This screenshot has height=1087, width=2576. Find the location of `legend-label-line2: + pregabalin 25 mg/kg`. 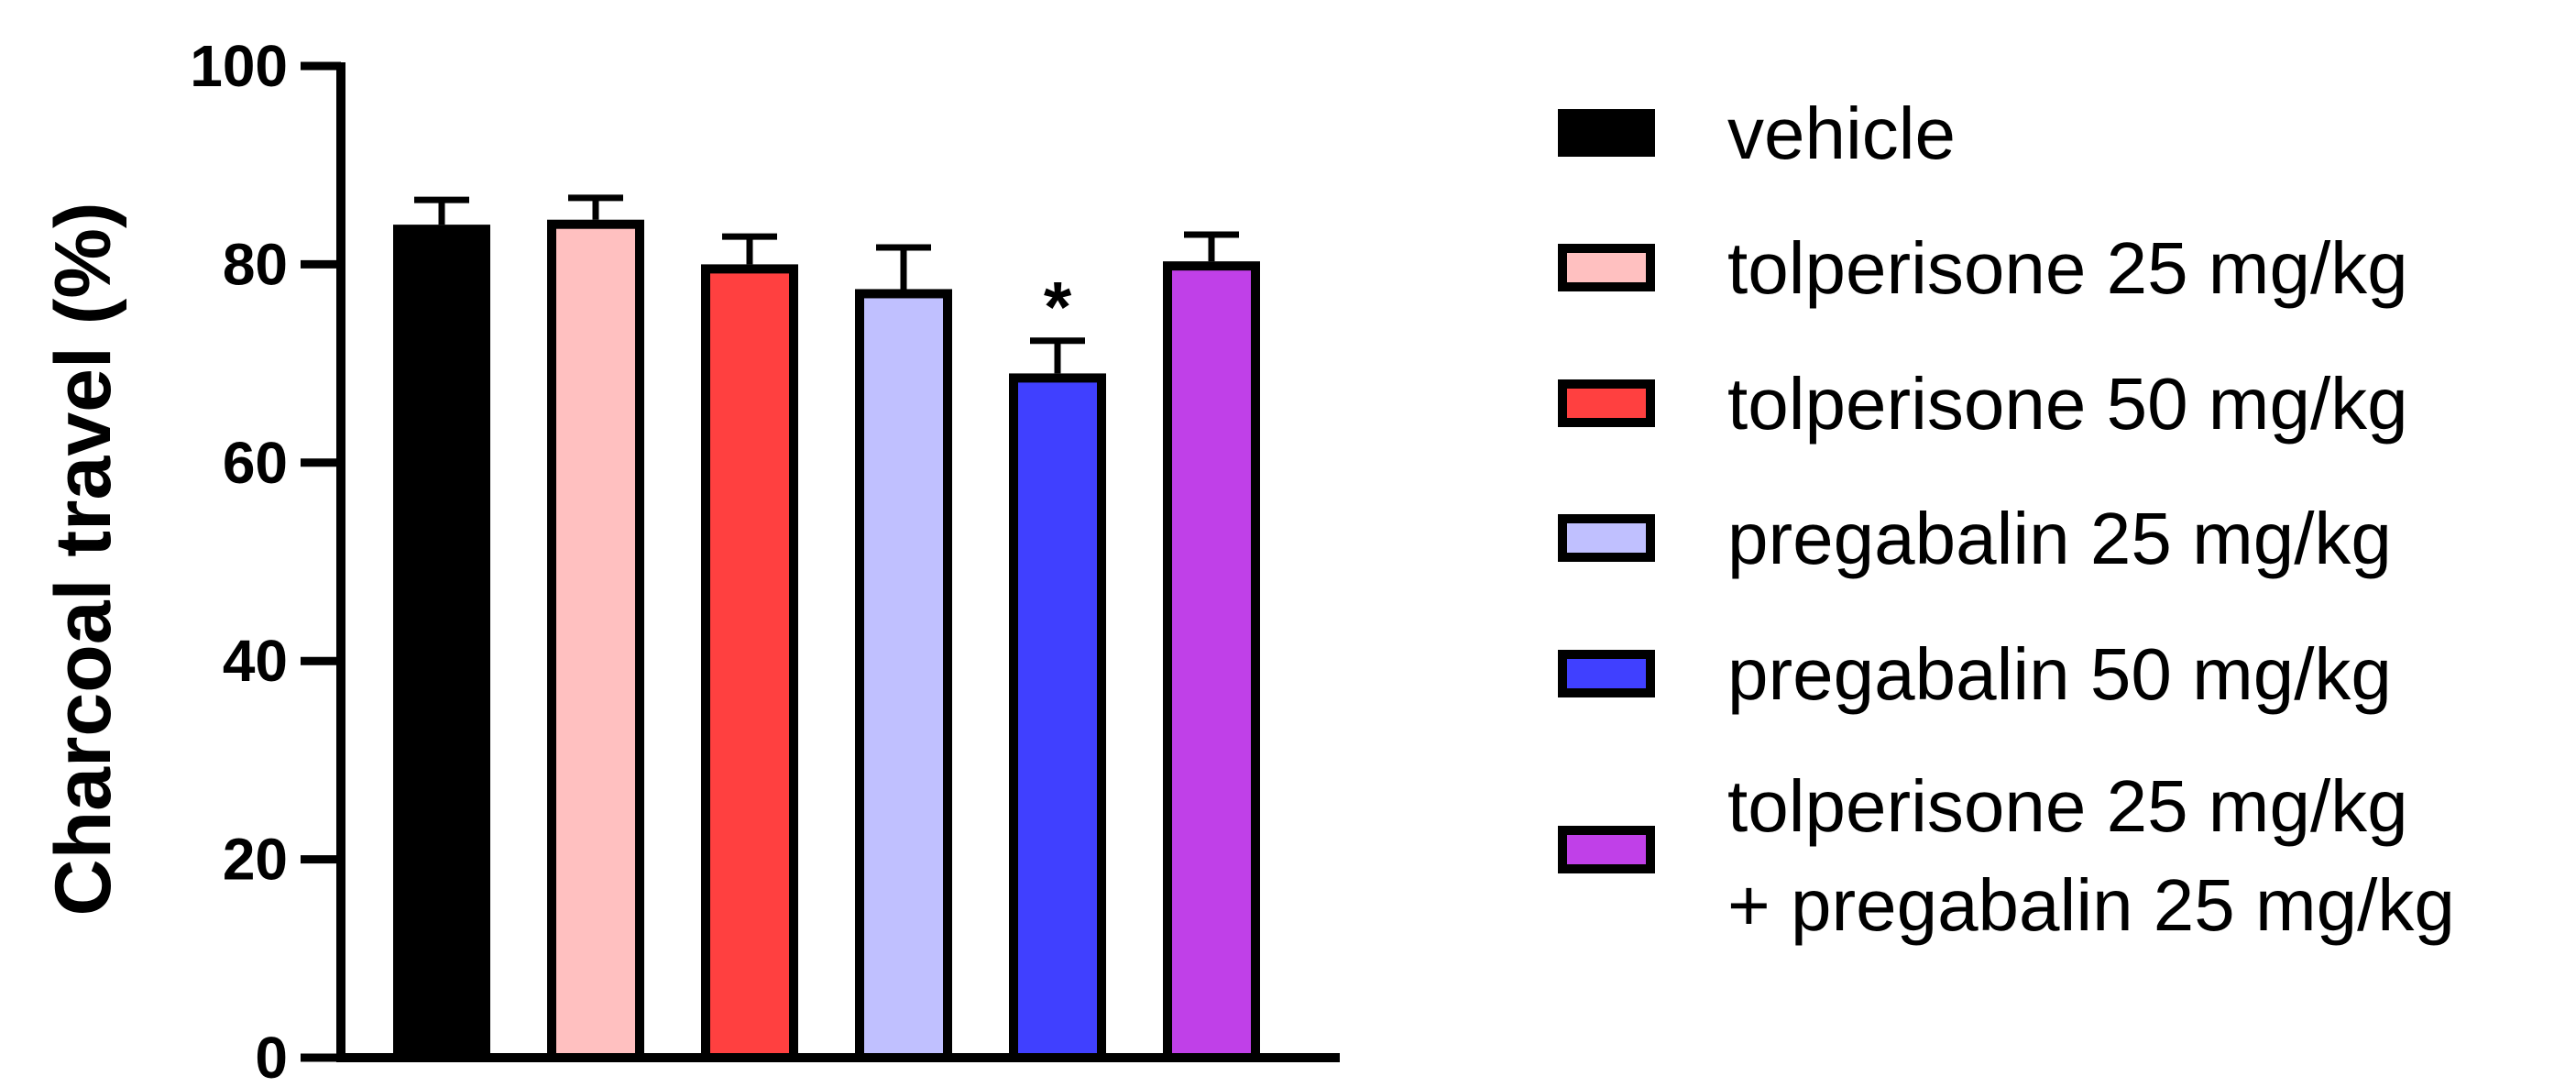

legend-label-line2: + pregabalin 25 mg/kg is located at coordinates (2091, 905).